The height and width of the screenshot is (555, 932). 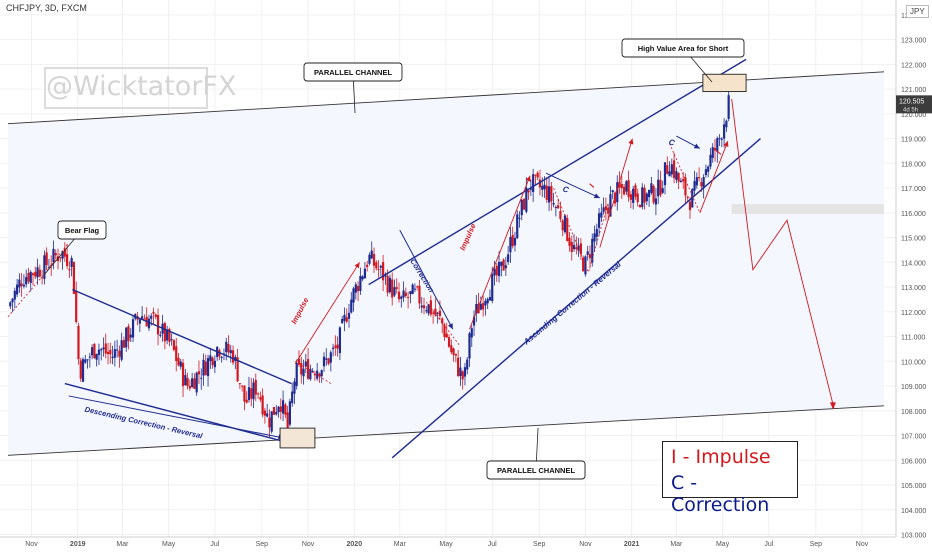 What do you see at coordinates (917, 11) in the screenshot?
I see `currency-badge: JPY` at bounding box center [917, 11].